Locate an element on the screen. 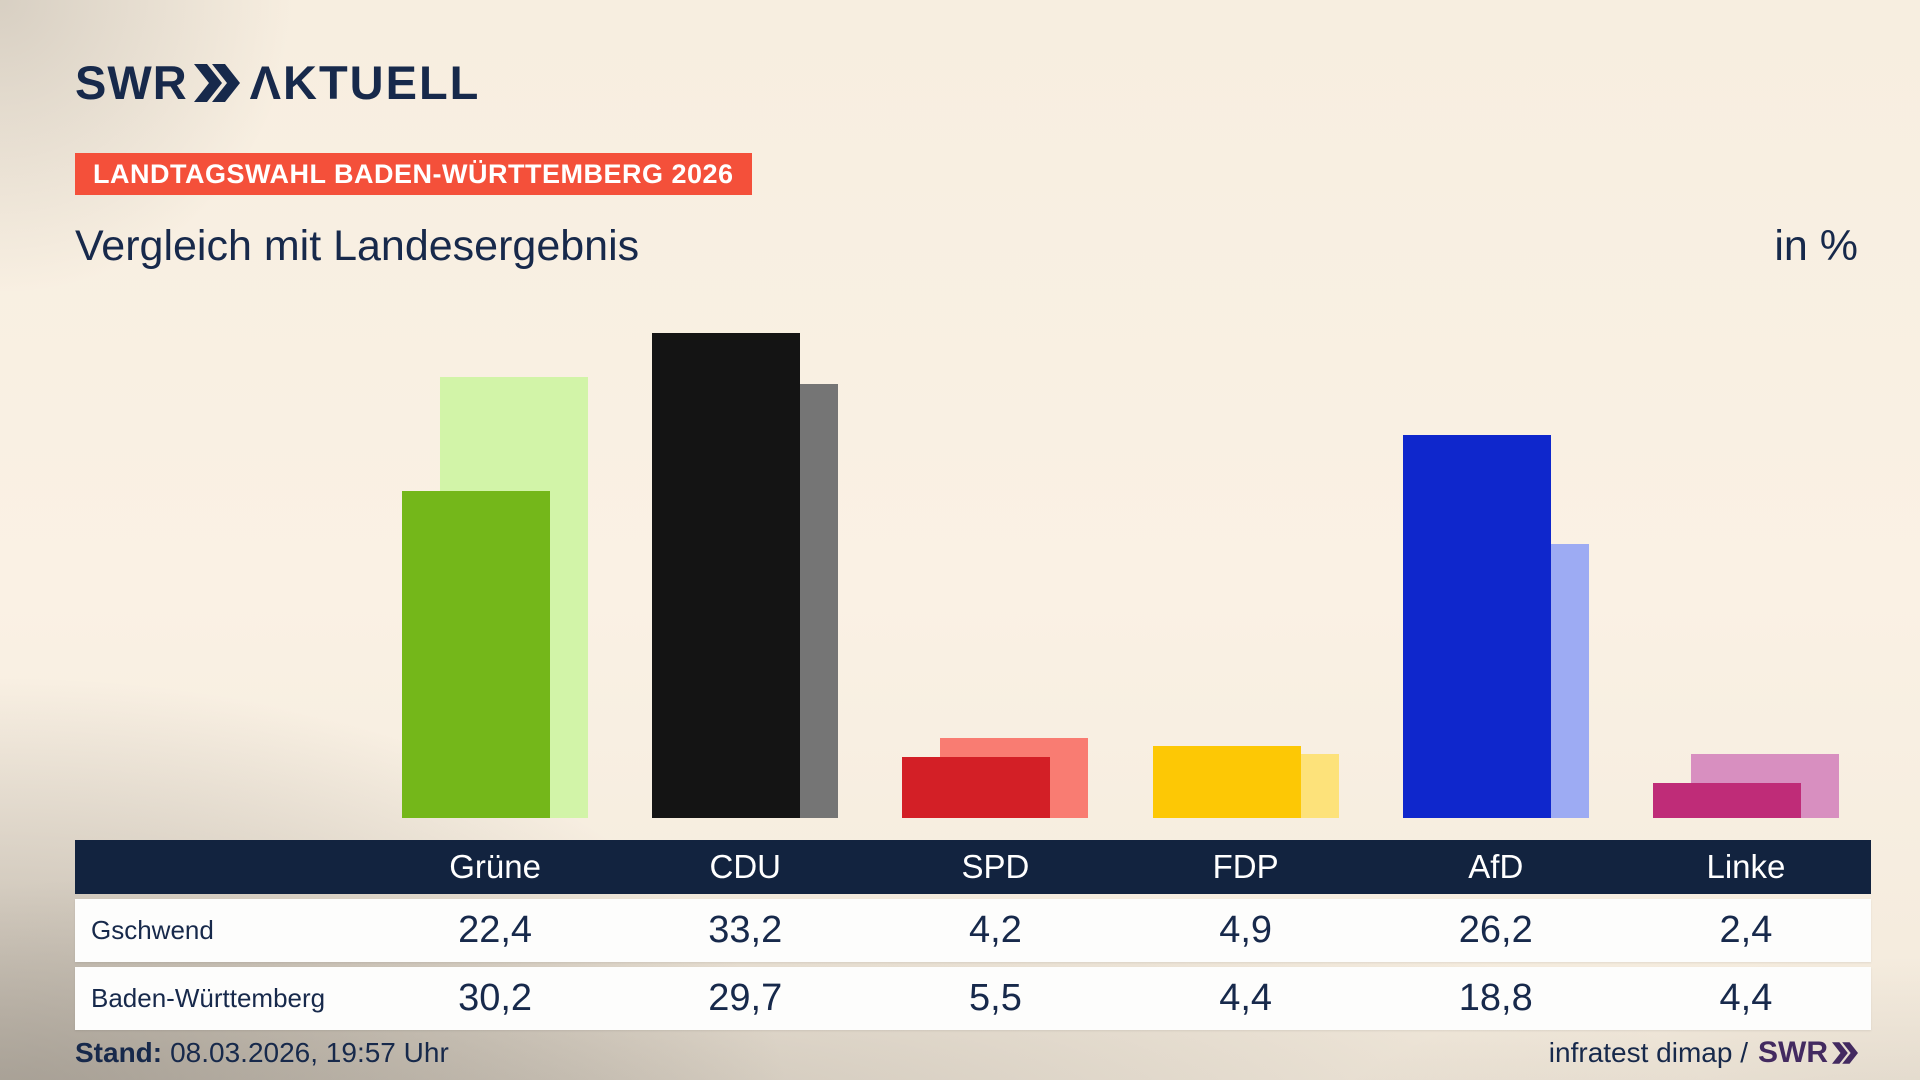 This screenshot has width=1920, height=1080. bar-gschwend-cdu is located at coordinates (726, 575).